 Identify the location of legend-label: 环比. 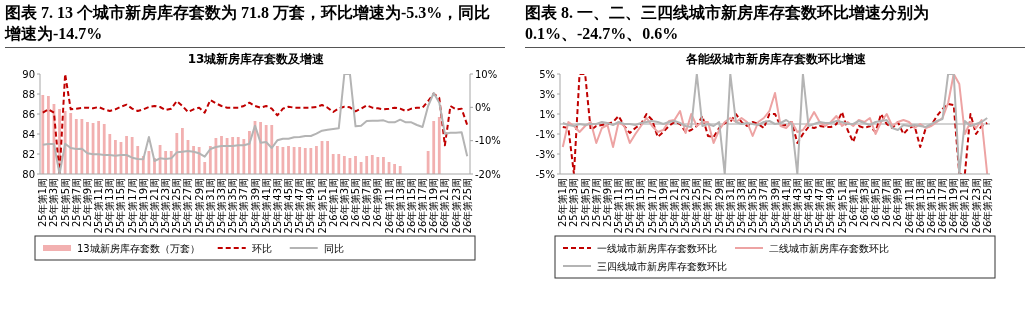
(261, 248).